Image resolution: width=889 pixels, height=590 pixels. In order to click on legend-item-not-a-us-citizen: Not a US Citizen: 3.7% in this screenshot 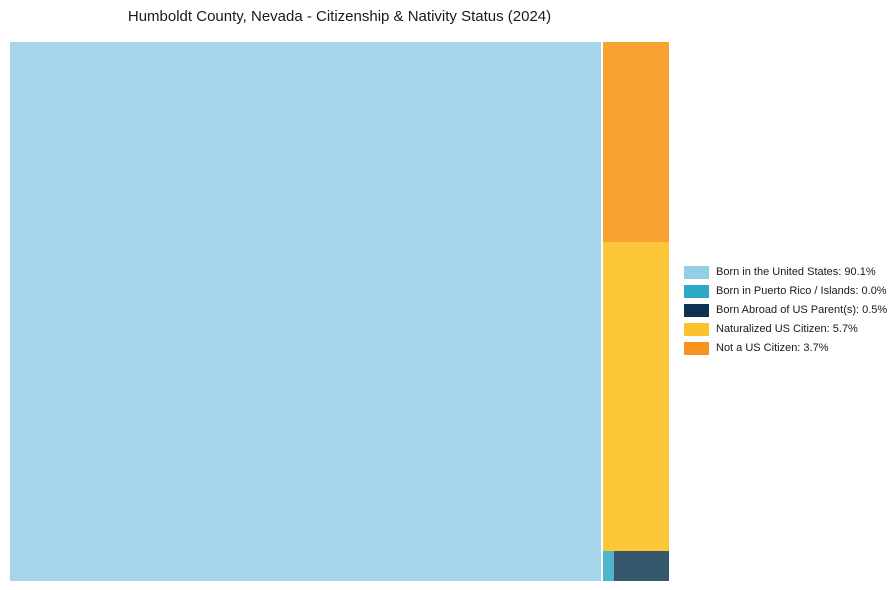, I will do `click(785, 348)`.